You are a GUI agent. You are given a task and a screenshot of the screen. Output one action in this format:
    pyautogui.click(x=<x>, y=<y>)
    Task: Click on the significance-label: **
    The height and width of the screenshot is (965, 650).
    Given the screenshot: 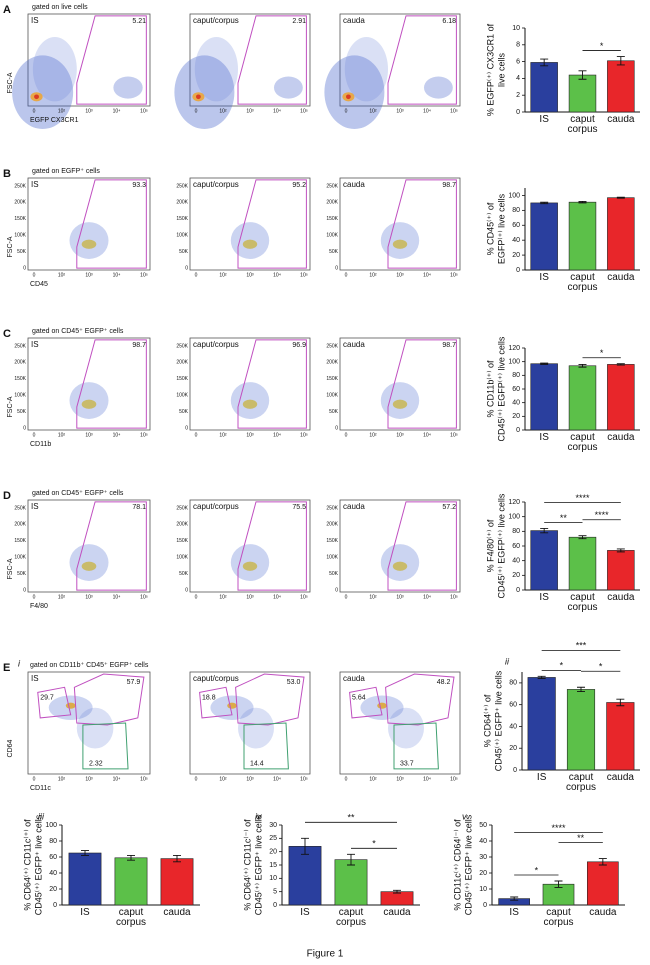 What is the action you would take?
    pyautogui.click(x=564, y=518)
    